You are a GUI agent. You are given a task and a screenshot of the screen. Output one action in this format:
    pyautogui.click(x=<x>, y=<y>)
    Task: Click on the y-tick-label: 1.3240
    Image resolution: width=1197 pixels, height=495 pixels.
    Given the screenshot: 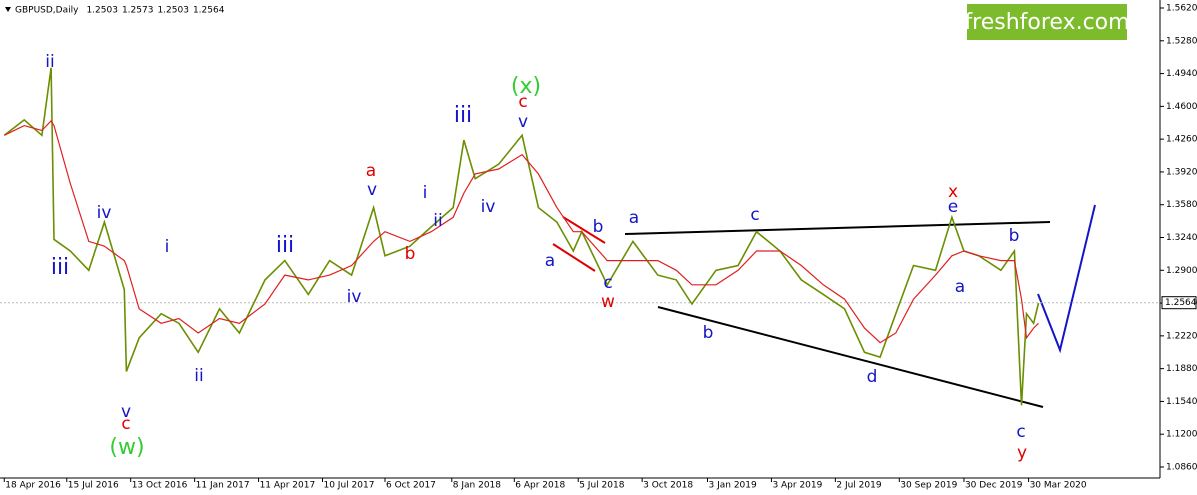 What is the action you would take?
    pyautogui.click(x=1181, y=238)
    